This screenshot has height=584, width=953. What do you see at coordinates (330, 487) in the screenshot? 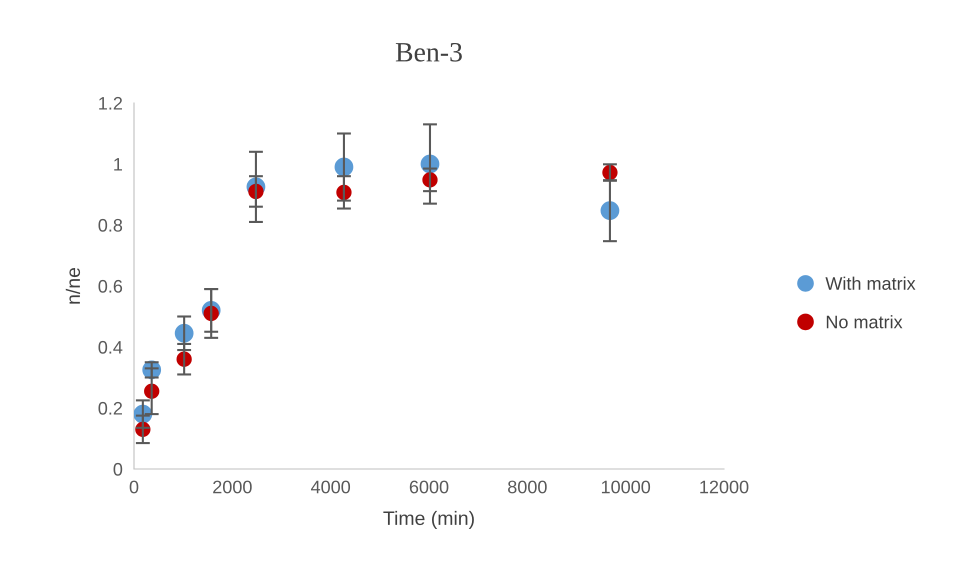
I see `x-tick-label: 4000` at bounding box center [330, 487].